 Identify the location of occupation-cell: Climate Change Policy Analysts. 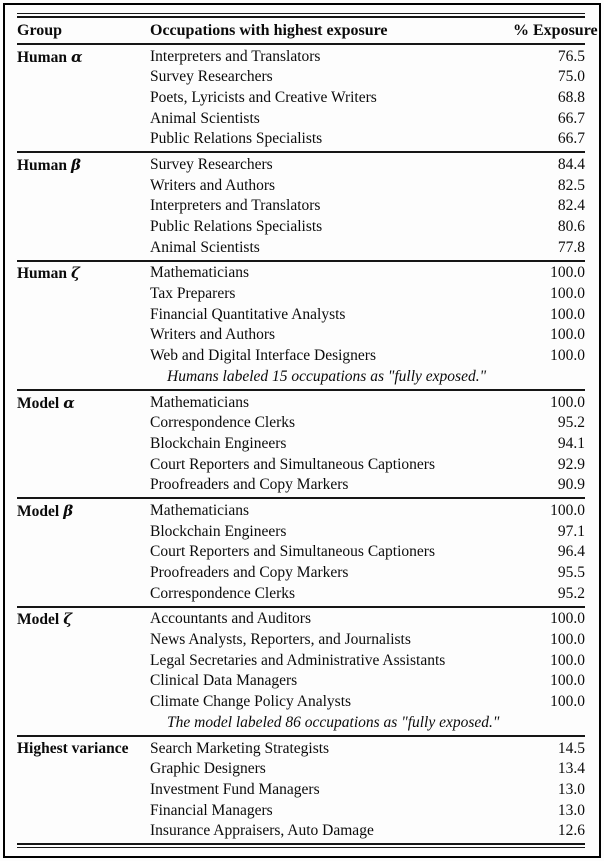
(251, 702).